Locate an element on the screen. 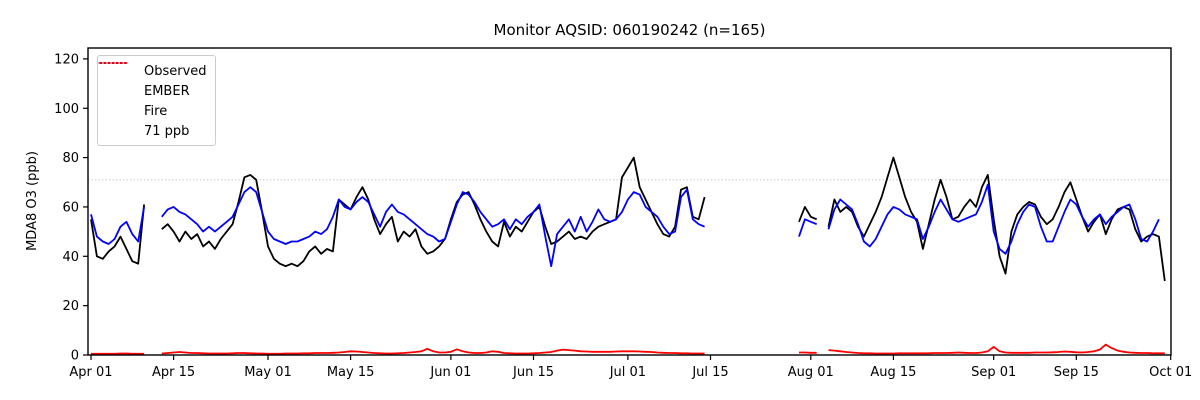 The width and height of the screenshot is (1200, 400). legend-item-ember: EMBER is located at coordinates (156, 81).